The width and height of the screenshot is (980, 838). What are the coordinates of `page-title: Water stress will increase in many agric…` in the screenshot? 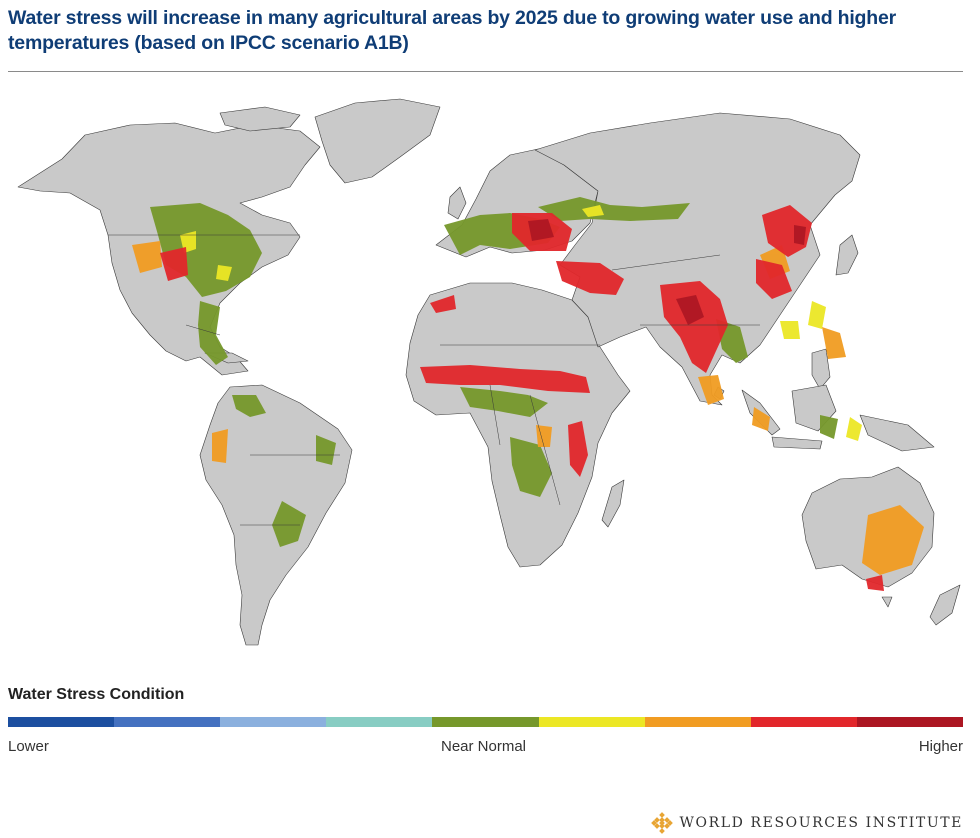 It's located at (452, 30).